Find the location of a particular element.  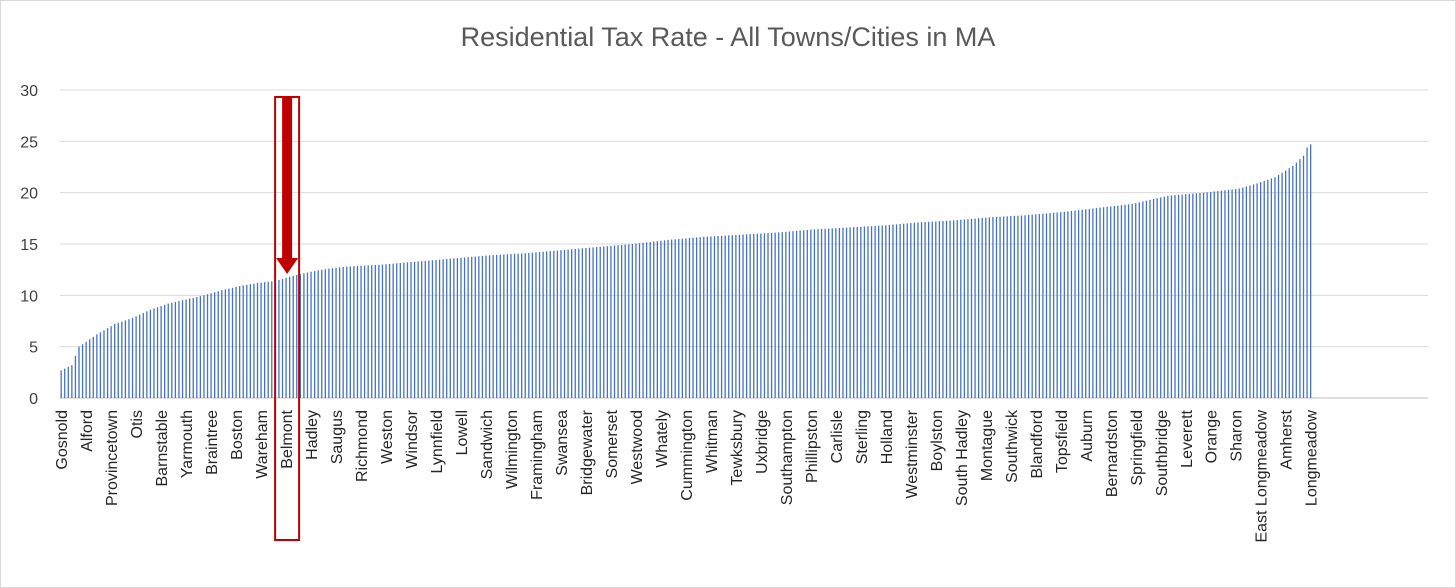

x-category-label: Leverett is located at coordinates (1187, 438).